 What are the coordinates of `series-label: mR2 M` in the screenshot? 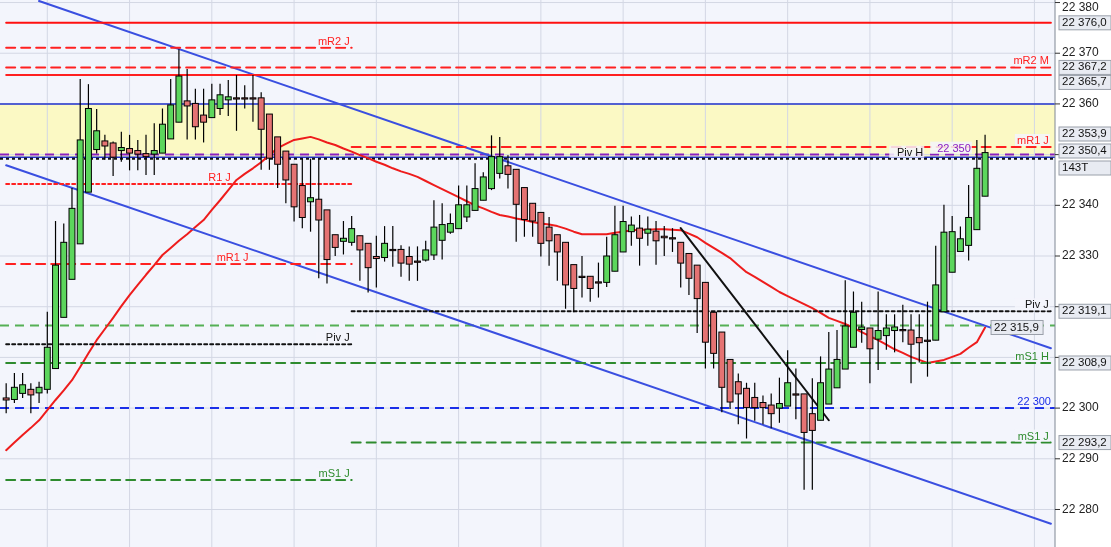 It's located at (1031, 60).